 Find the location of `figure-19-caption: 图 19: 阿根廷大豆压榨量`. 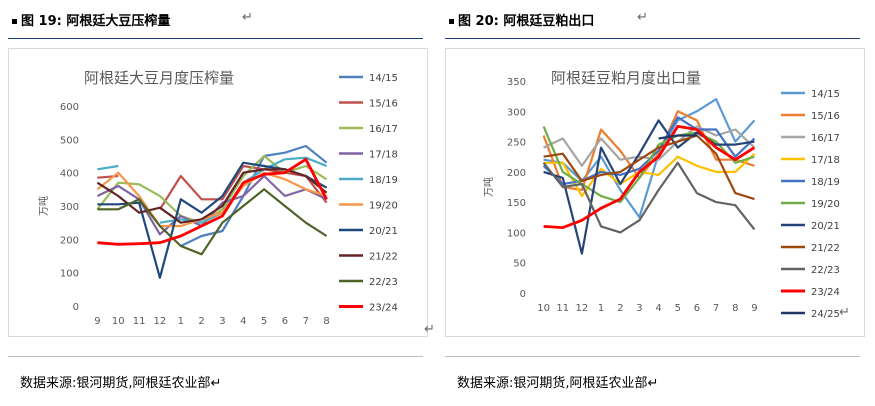

figure-19-caption: 图 19: 阿根廷大豆压榨量 is located at coordinates (91, 19).